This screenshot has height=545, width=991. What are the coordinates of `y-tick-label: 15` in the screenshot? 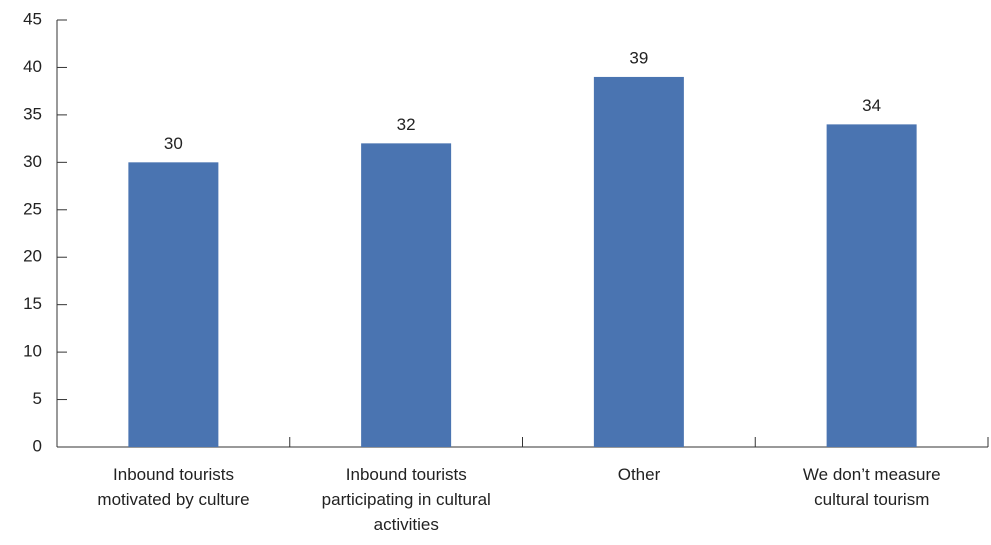 It's located at (32, 303).